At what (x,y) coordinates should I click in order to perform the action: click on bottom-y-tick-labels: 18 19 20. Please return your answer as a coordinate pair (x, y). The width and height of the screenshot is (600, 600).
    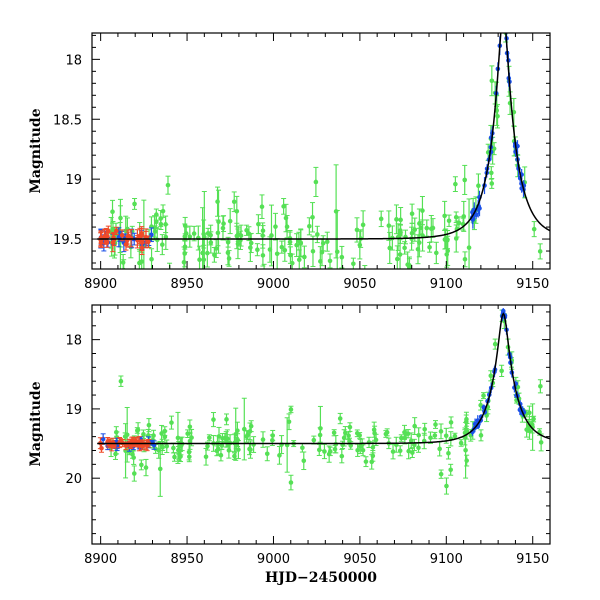
    Looking at the image, I should click on (73, 411).